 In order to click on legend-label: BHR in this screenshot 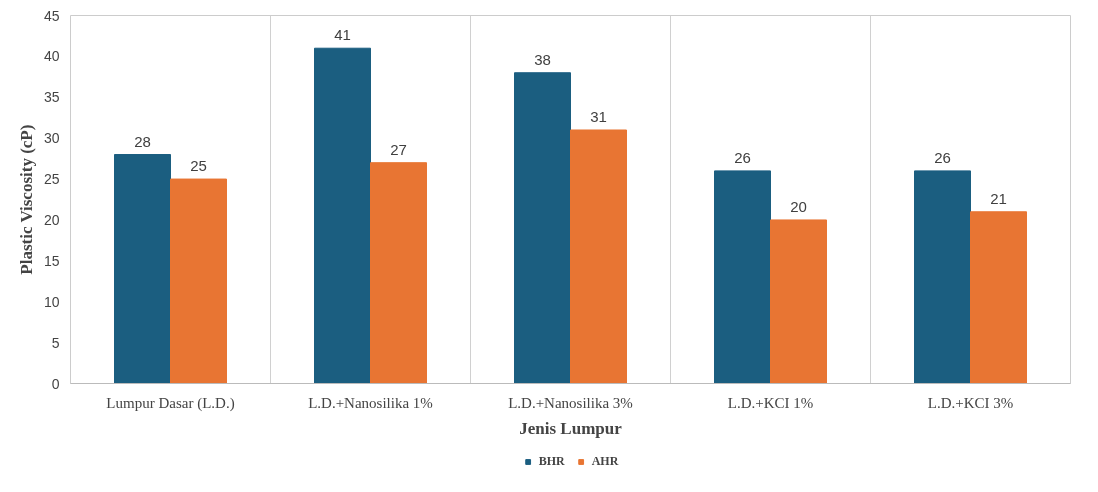, I will do `click(551, 461)`.